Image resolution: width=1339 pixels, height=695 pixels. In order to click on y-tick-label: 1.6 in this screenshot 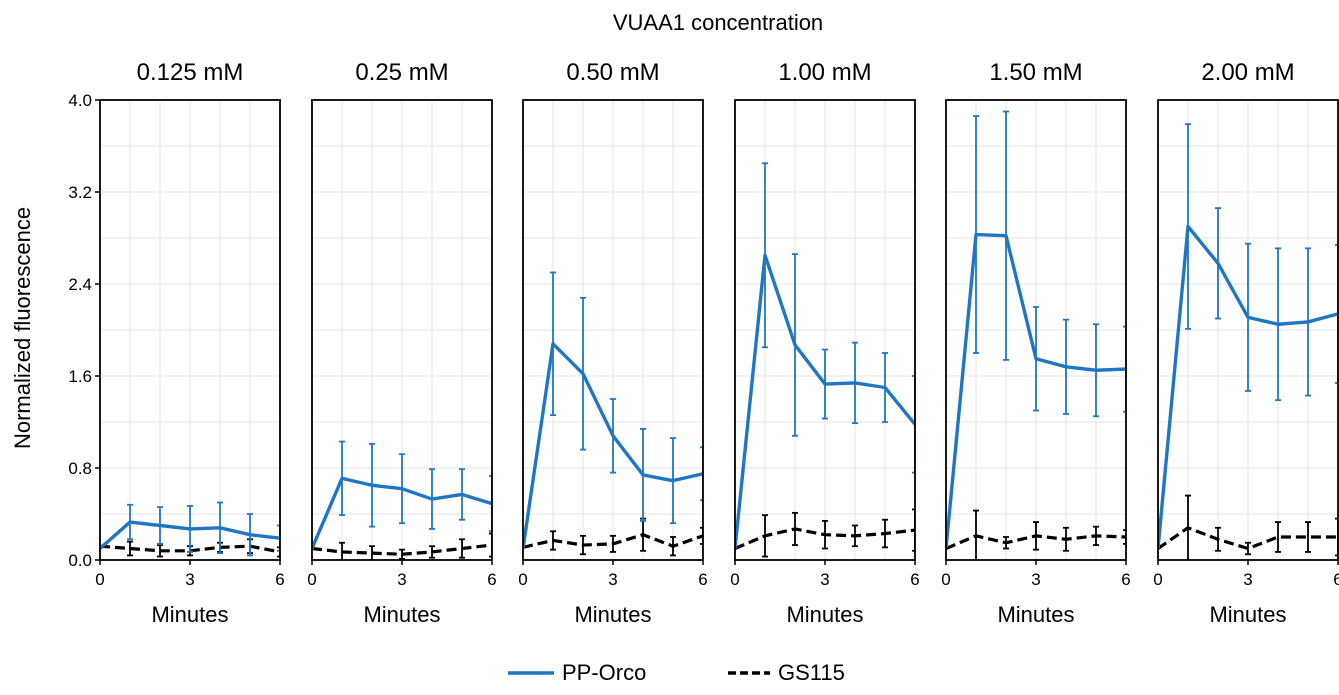, I will do `click(80, 376)`.